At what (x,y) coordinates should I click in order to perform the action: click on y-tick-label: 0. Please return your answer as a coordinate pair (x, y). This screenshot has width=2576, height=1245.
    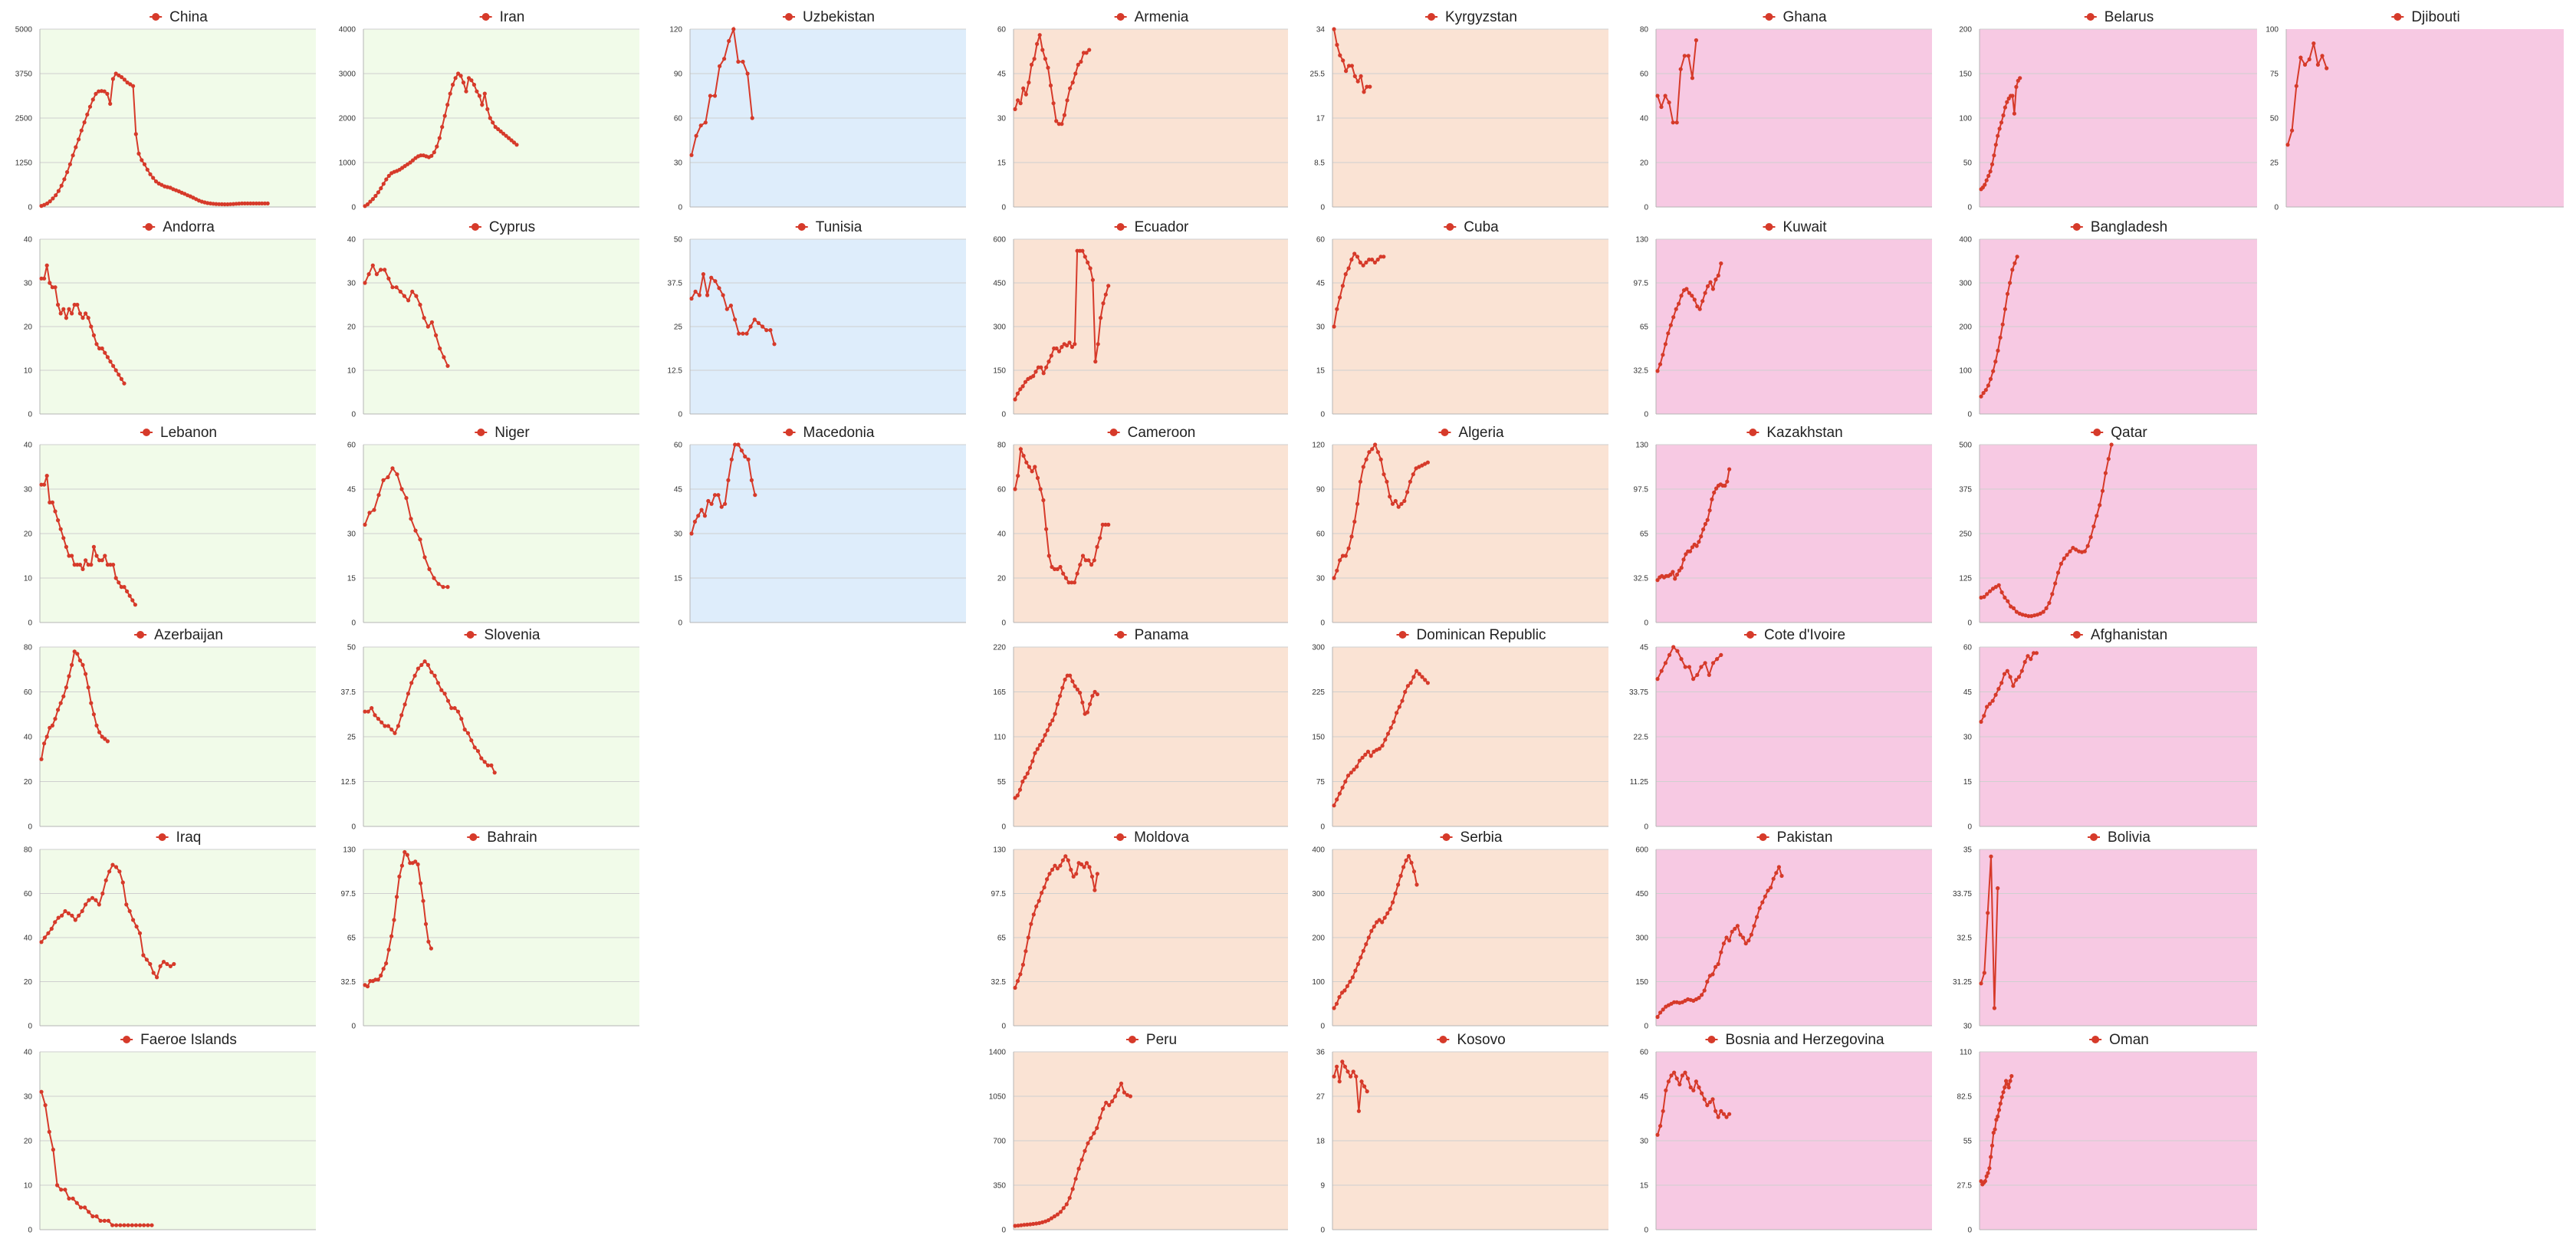
    Looking at the image, I should click on (680, 623).